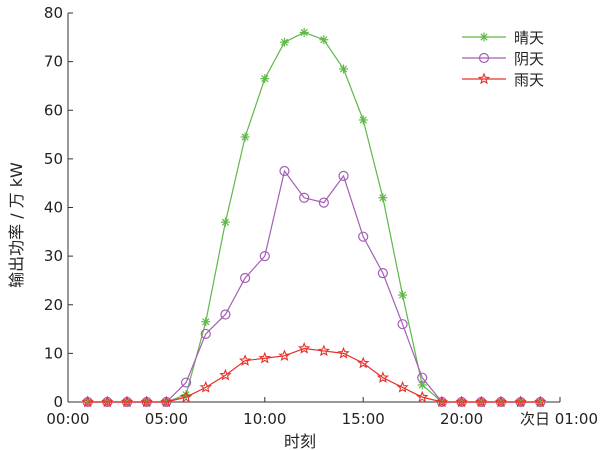 Image resolution: width=600 pixels, height=450 pixels. I want to click on legend-item-3: 雨天, so click(503, 80).